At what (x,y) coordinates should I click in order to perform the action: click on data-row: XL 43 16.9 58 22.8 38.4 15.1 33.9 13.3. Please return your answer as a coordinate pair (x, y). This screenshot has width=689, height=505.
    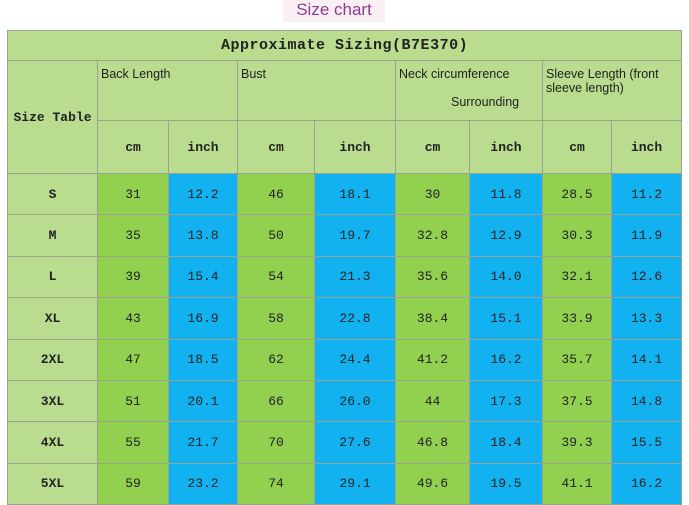
    Looking at the image, I should click on (345, 318).